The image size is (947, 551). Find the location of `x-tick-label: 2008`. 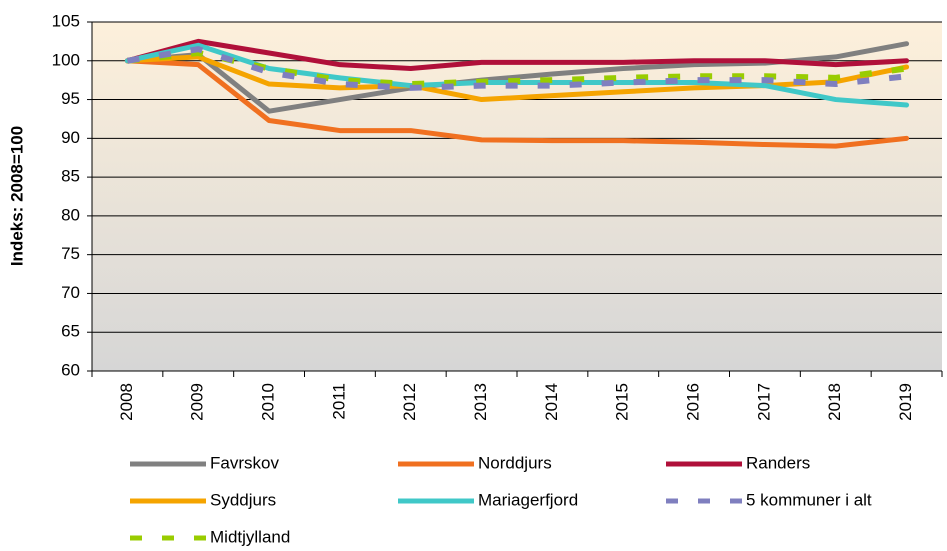

x-tick-label: 2008 is located at coordinates (126, 402).